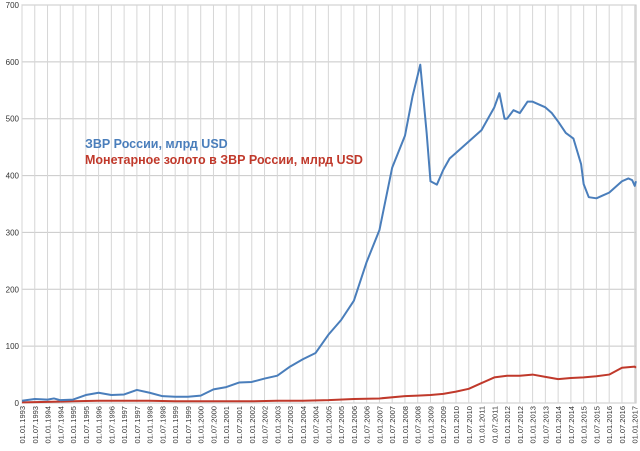 The width and height of the screenshot is (640, 451). I want to click on x-tick-label: 01.07.2005, so click(341, 425).